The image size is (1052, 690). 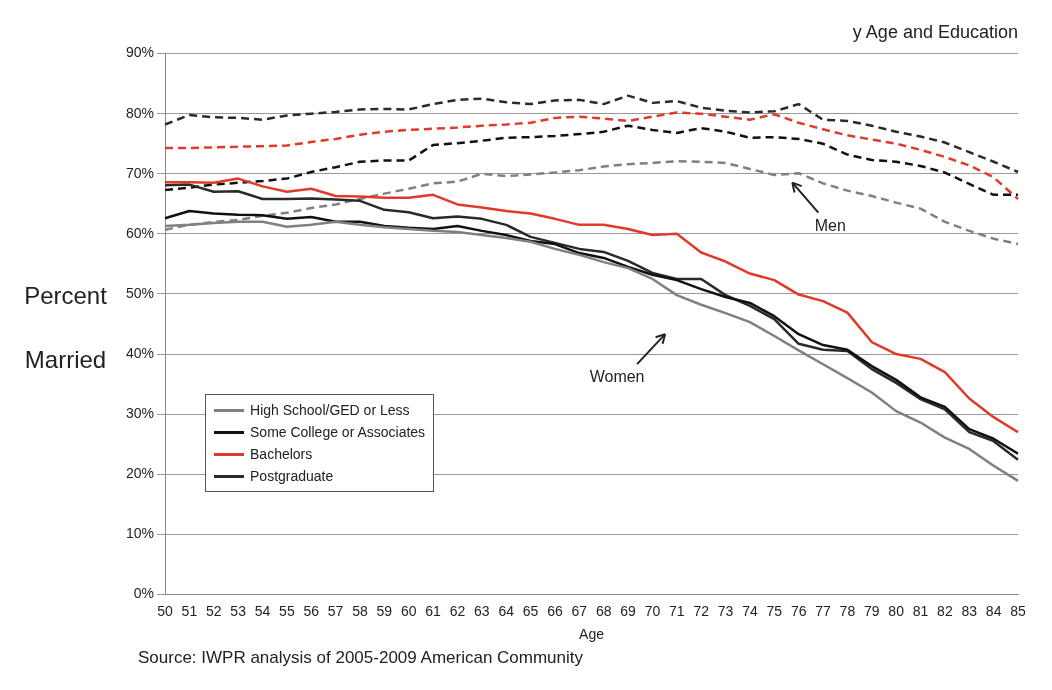 What do you see at coordinates (617, 377) in the screenshot?
I see `annotation: Women` at bounding box center [617, 377].